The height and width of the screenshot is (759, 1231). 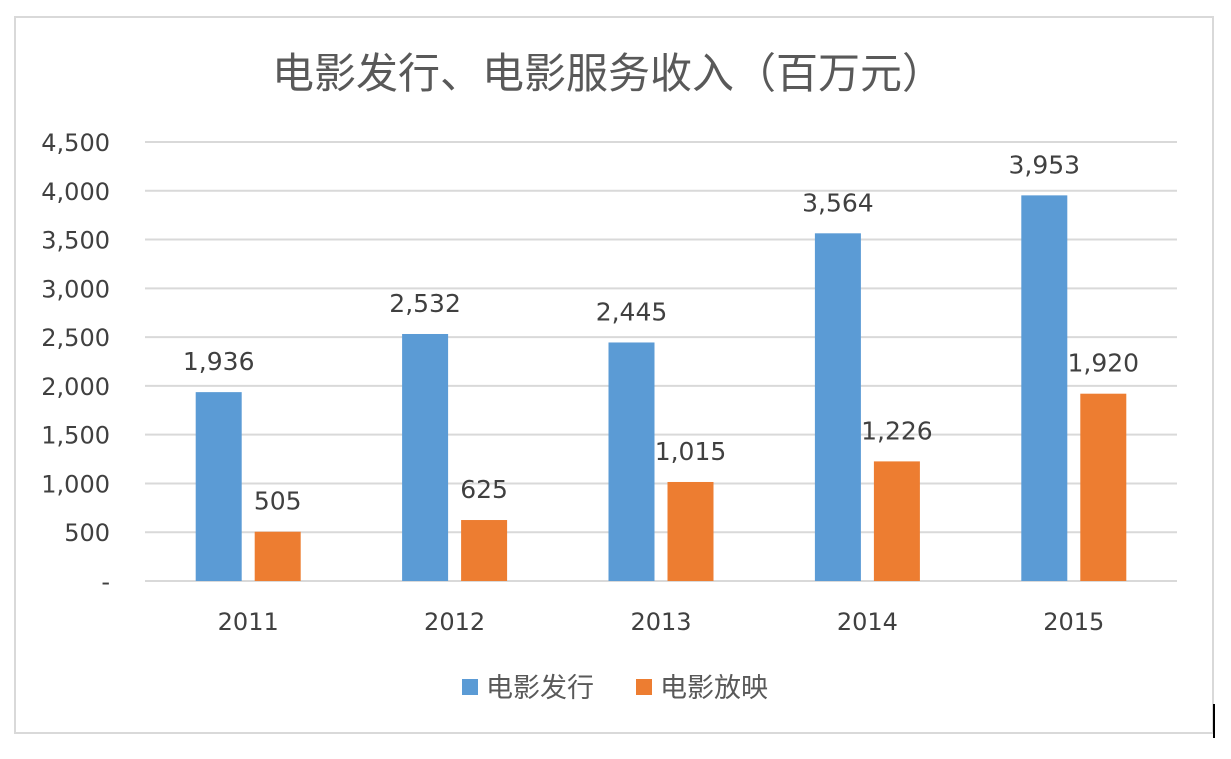 What do you see at coordinates (897, 430) in the screenshot?
I see `data-label: 1,226` at bounding box center [897, 430].